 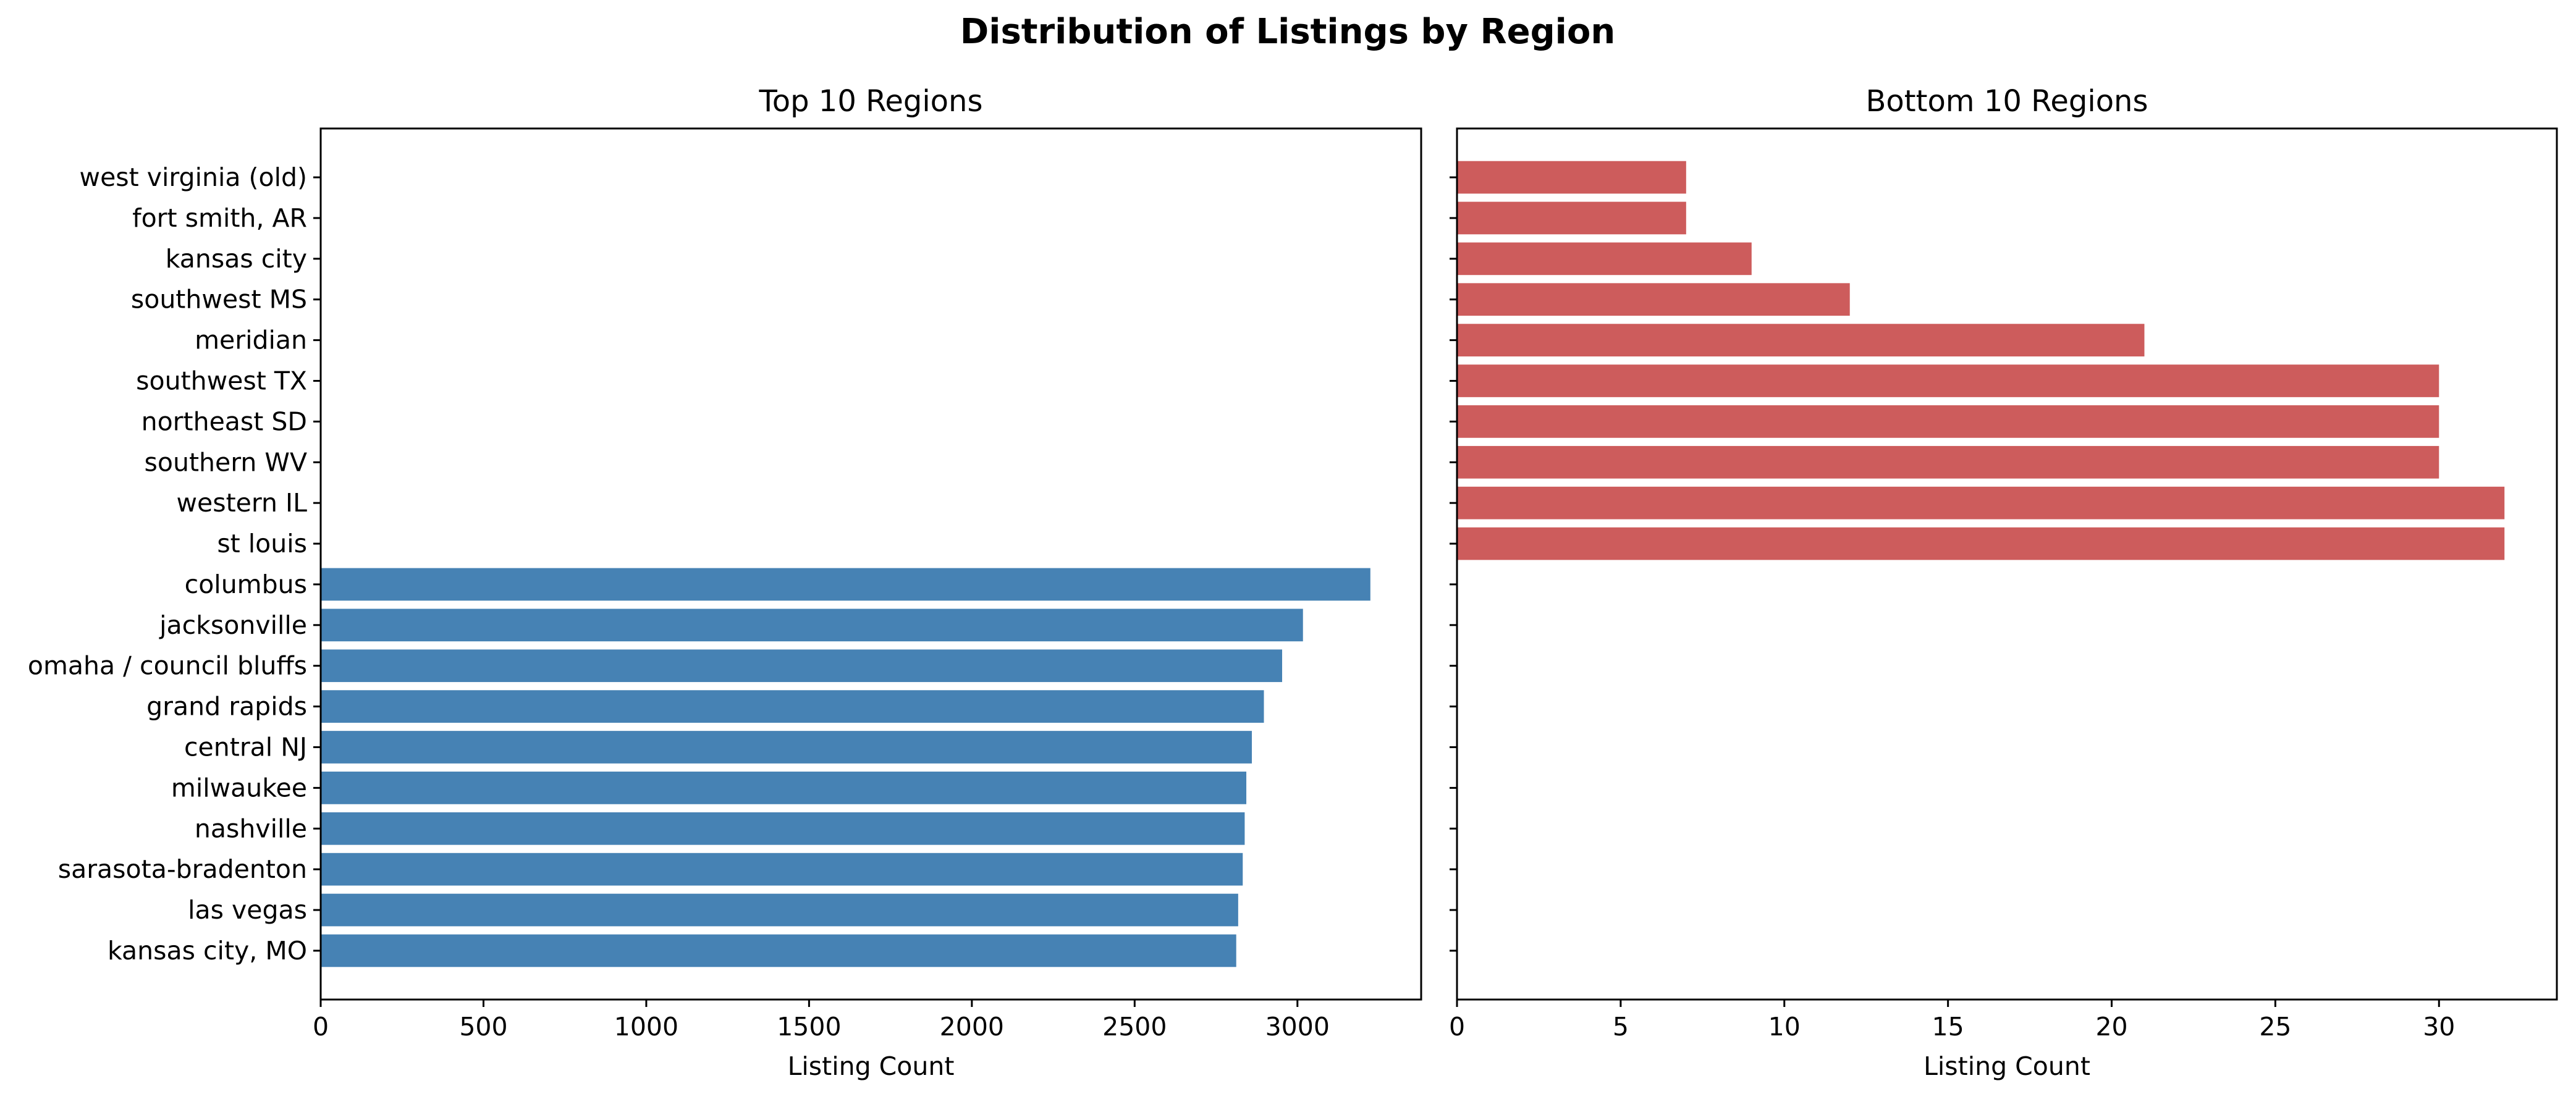 What do you see at coordinates (245, 747) in the screenshot?
I see `y-tick-label: central NJ` at bounding box center [245, 747].